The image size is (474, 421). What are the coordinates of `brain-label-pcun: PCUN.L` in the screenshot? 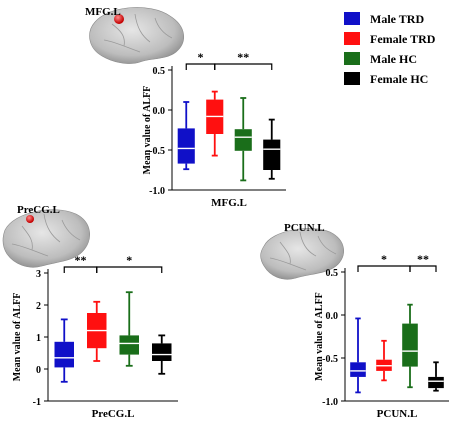 It's located at (304, 228).